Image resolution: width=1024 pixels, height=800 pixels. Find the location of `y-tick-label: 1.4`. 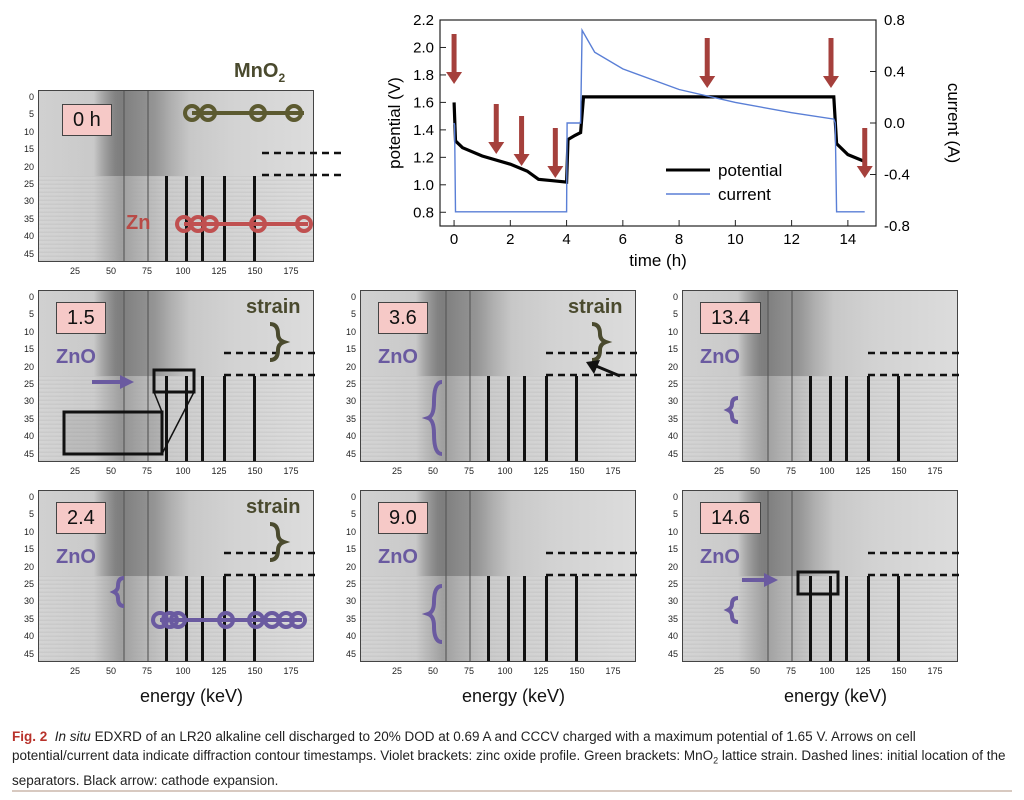

y-tick-label: 1.4 is located at coordinates (423, 130).